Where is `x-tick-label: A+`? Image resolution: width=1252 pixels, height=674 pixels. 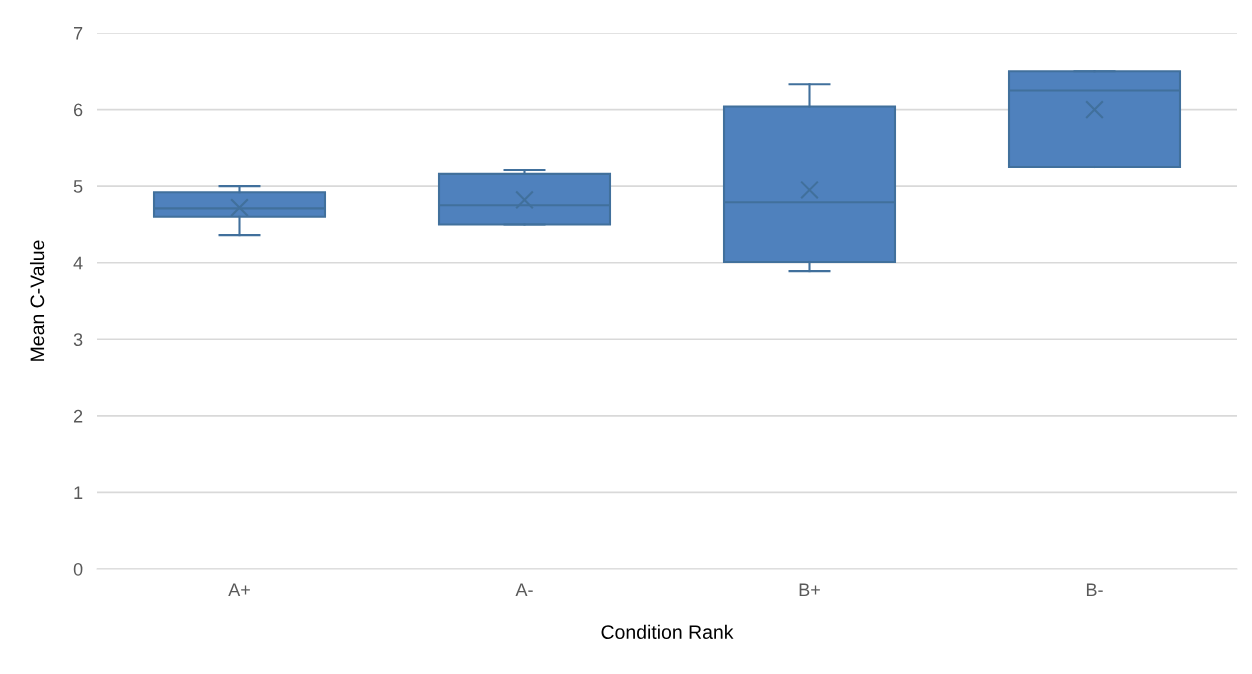 x-tick-label: A+ is located at coordinates (239, 589).